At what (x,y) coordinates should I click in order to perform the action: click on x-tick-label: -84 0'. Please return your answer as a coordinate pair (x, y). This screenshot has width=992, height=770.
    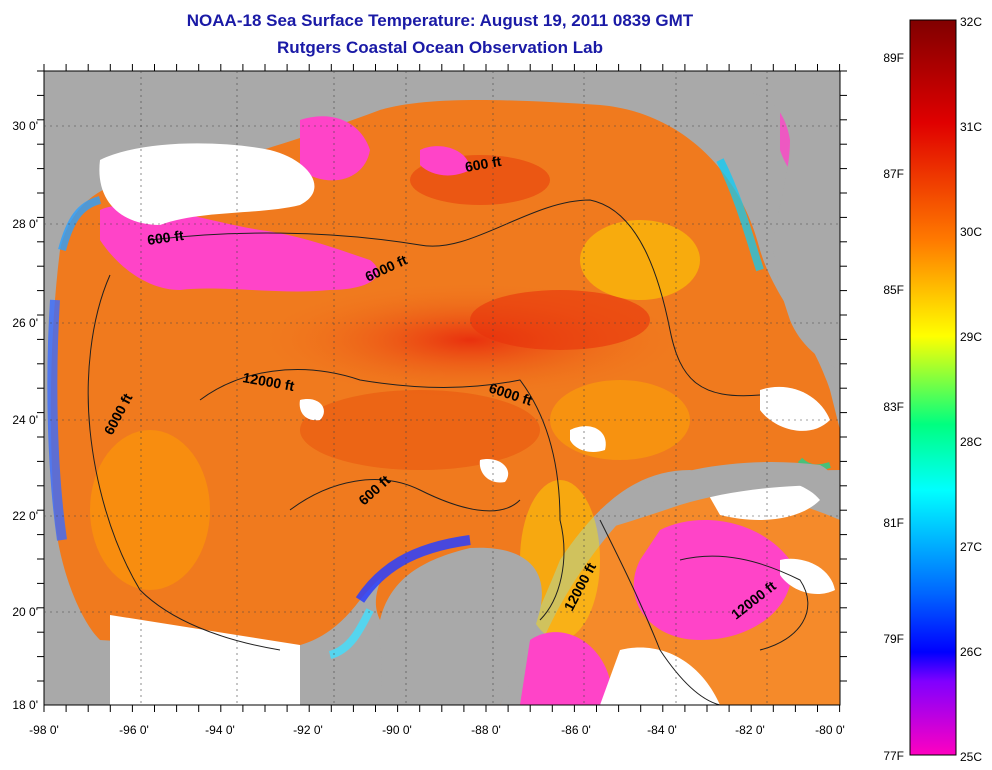
    Looking at the image, I should click on (662, 730).